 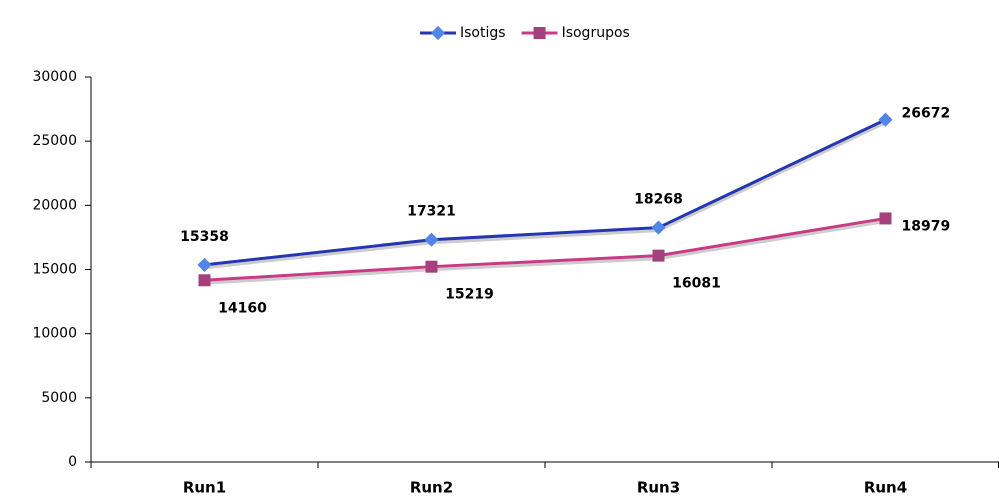 What do you see at coordinates (431, 212) in the screenshot?
I see `data-label: 17321` at bounding box center [431, 212].